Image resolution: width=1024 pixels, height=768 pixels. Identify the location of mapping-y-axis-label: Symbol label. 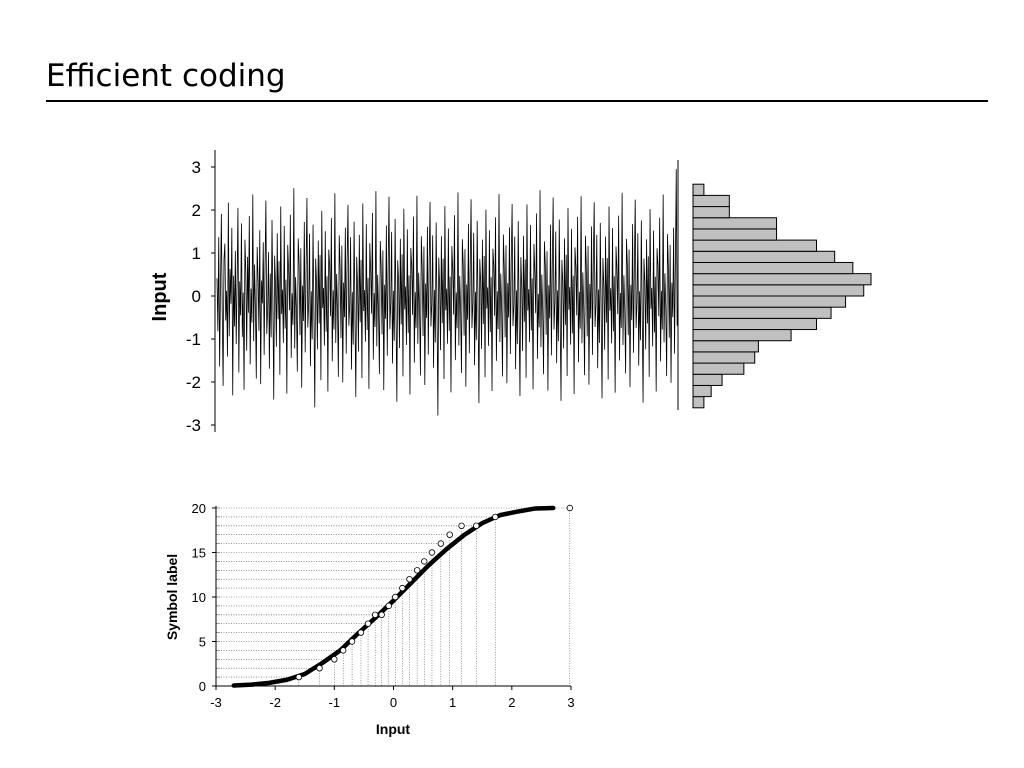
(172, 597).